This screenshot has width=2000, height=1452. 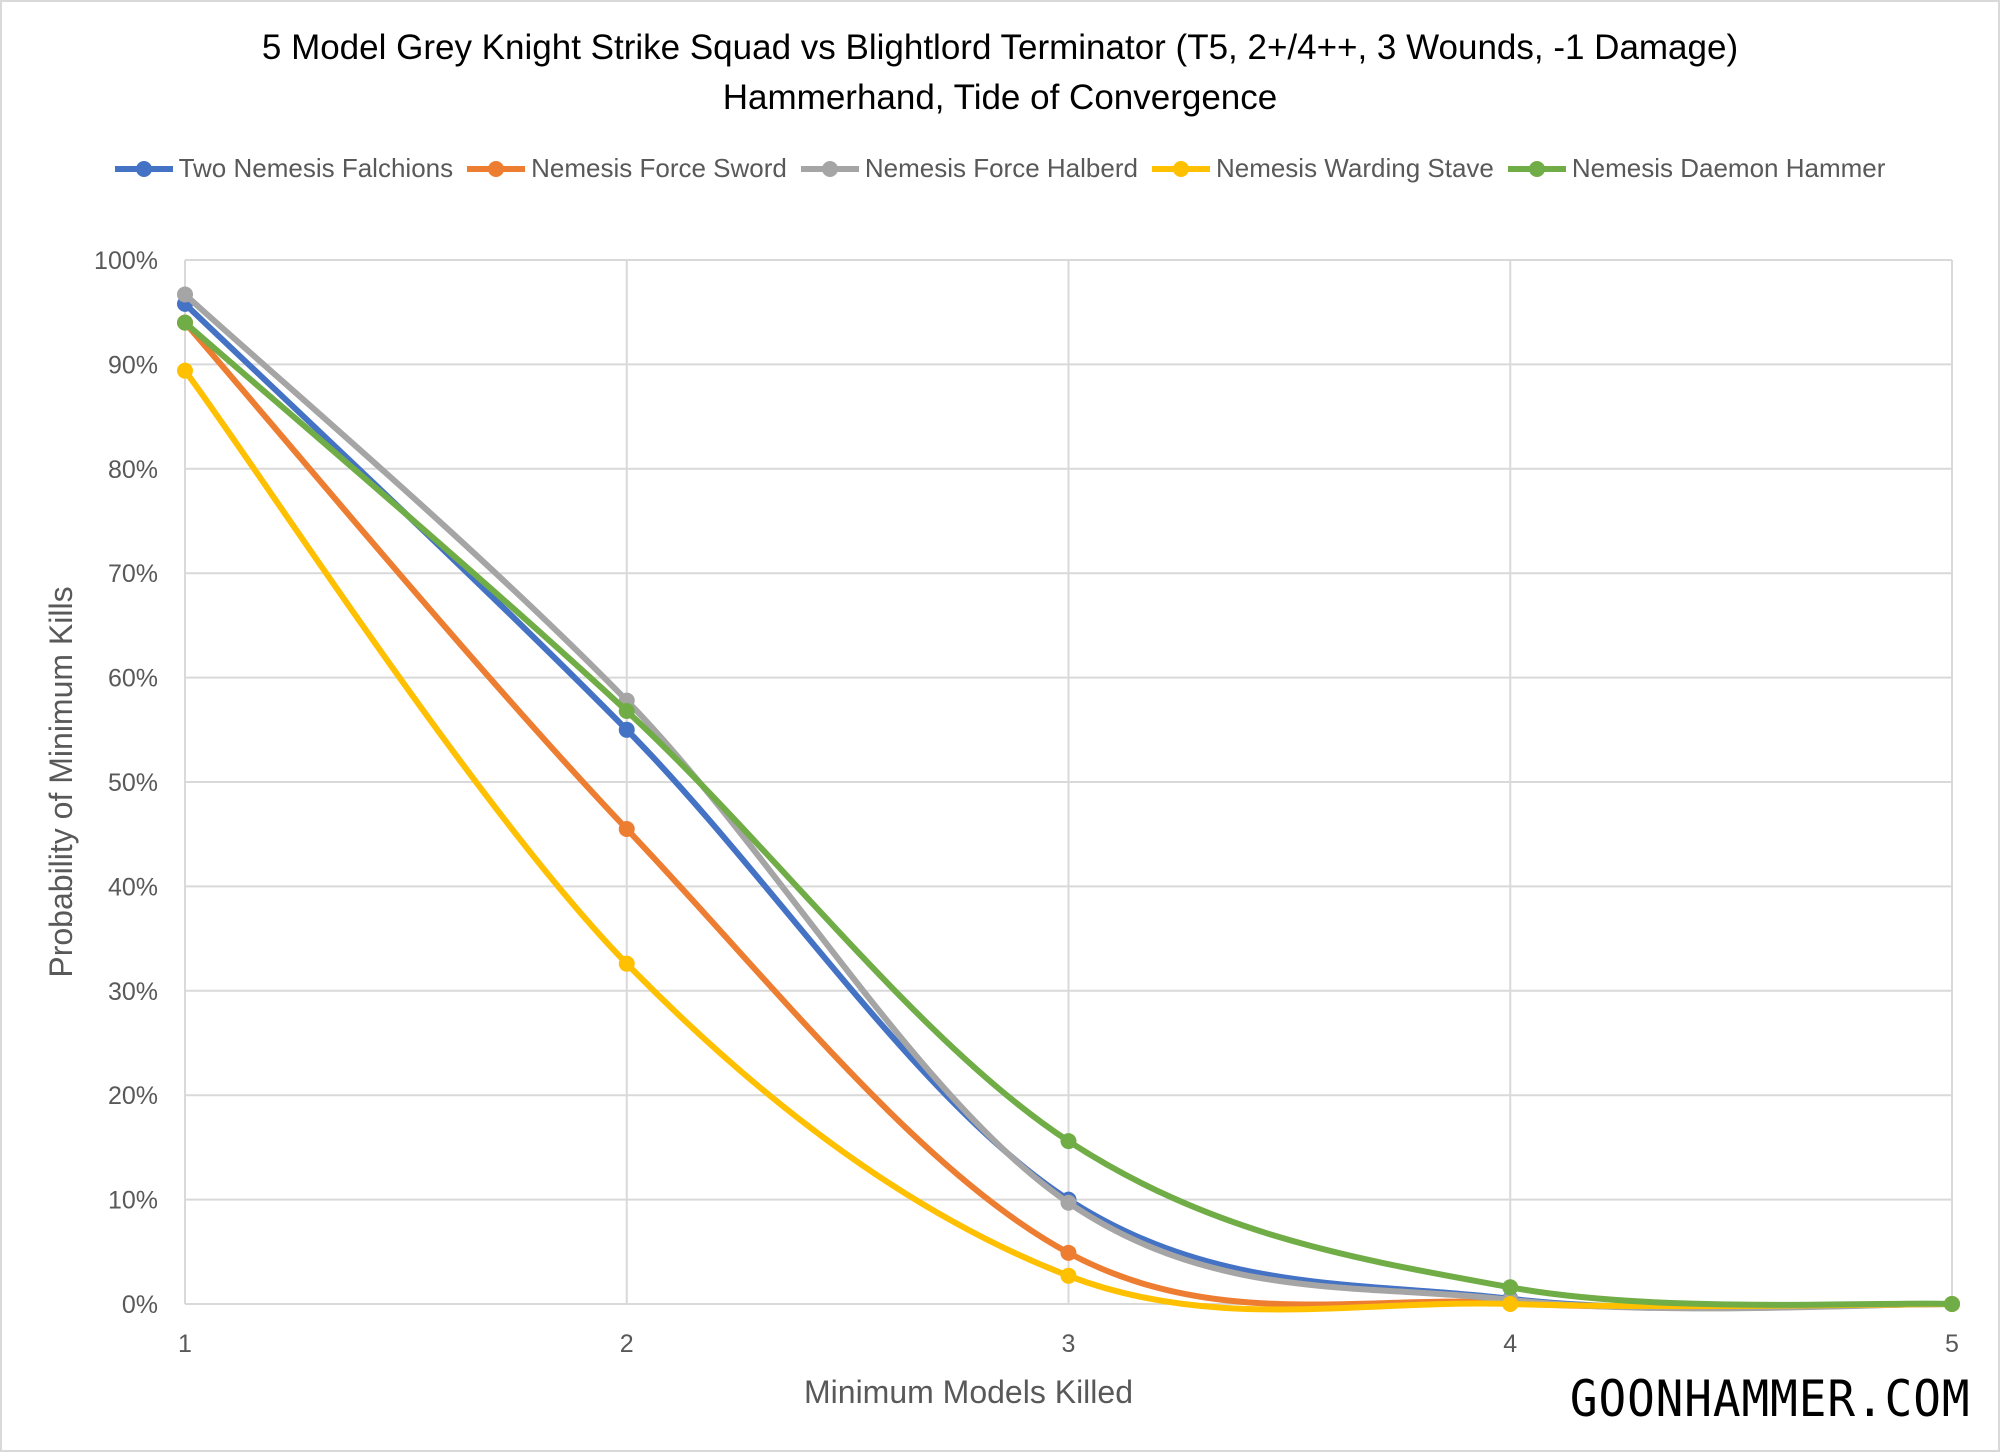 I want to click on y-tick-label: 100%, so click(x=126, y=261).